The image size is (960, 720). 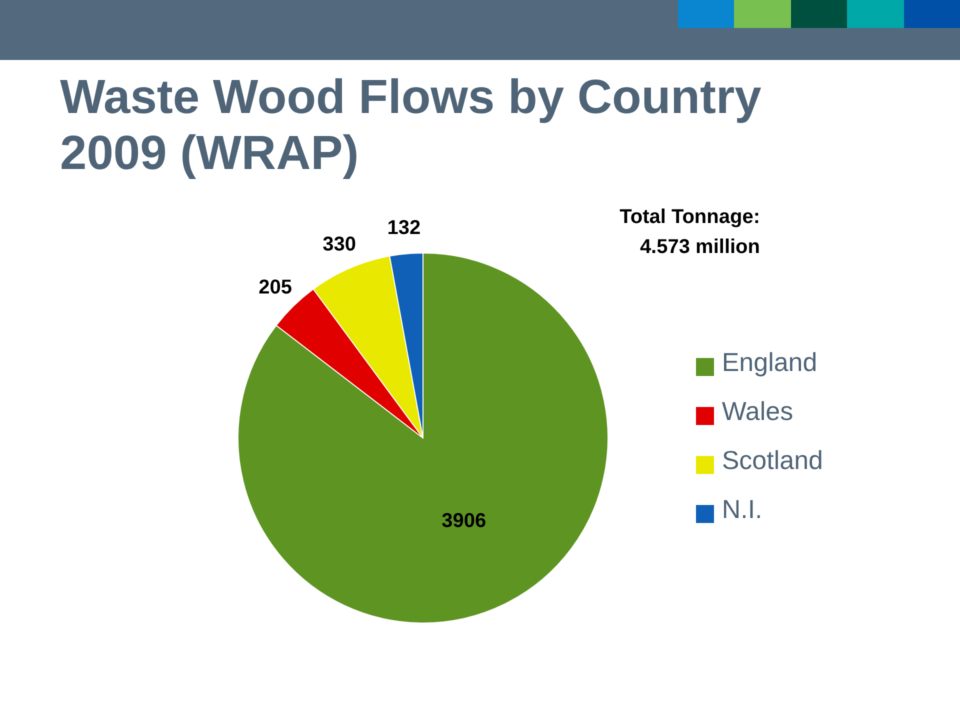 I want to click on data-label: 205, so click(x=275, y=287).